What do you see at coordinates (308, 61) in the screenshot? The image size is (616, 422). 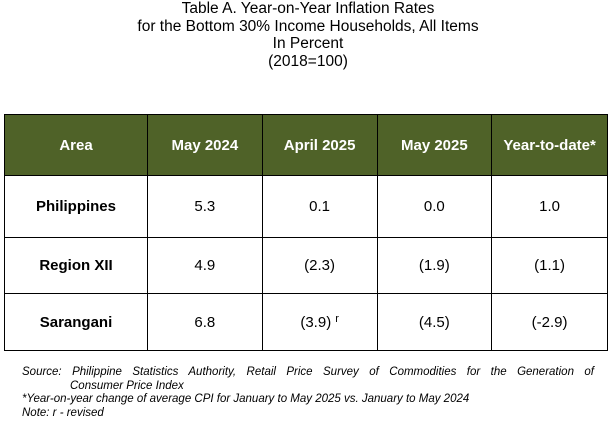 I see `title-line-4: (2018=100)` at bounding box center [308, 61].